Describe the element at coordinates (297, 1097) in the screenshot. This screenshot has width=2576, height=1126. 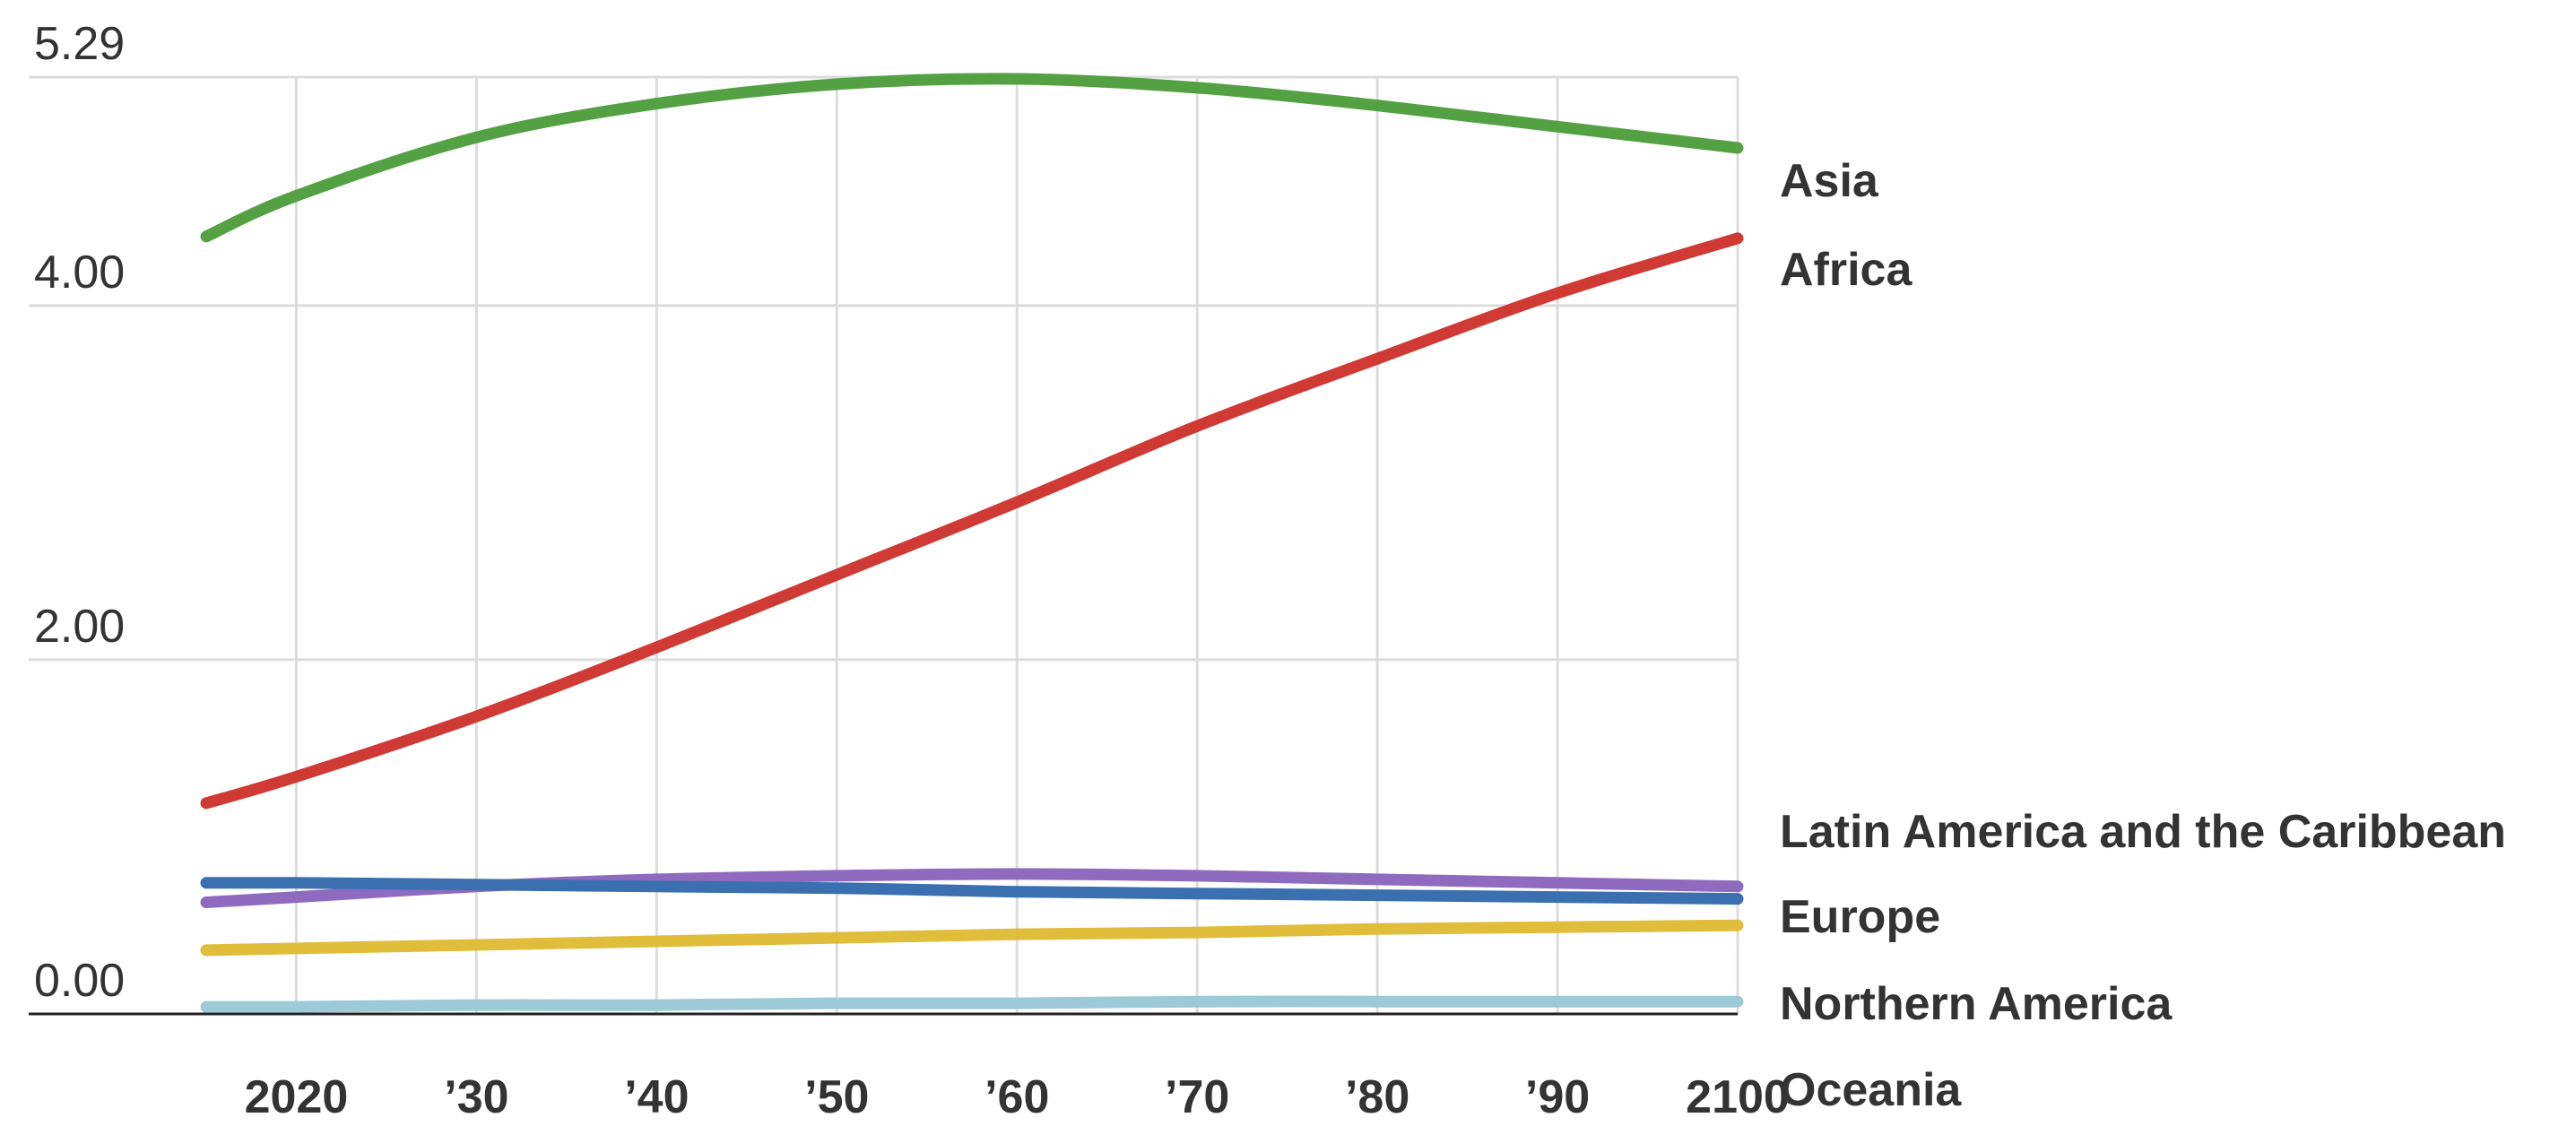
I see `x-tick-label: 2020` at that location.